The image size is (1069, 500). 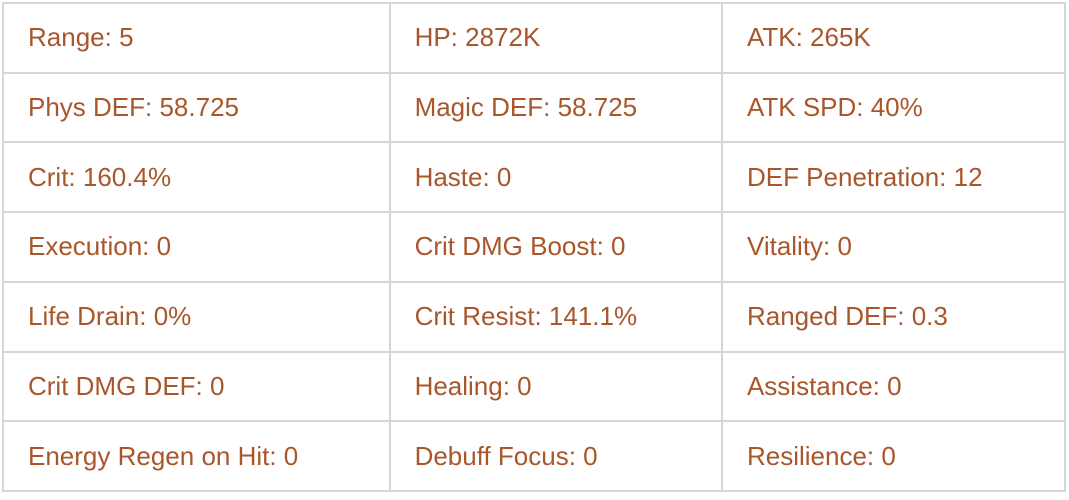 I want to click on stat-cell-ranged-def: Ranged DEF: 0.3, so click(x=893, y=316).